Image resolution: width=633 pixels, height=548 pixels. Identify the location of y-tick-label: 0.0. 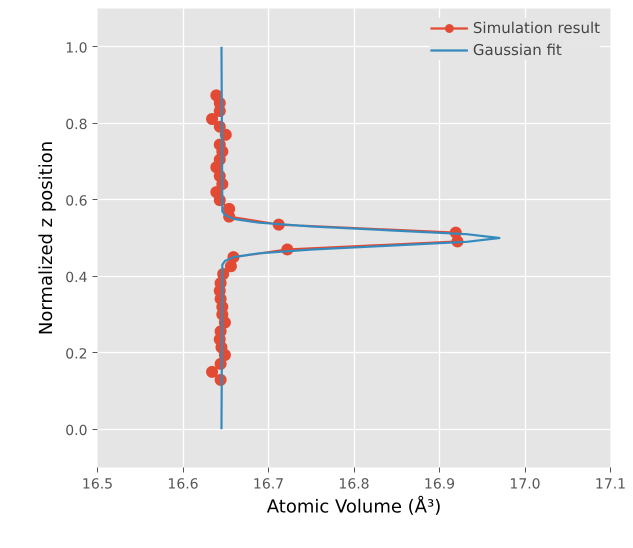
(76, 430).